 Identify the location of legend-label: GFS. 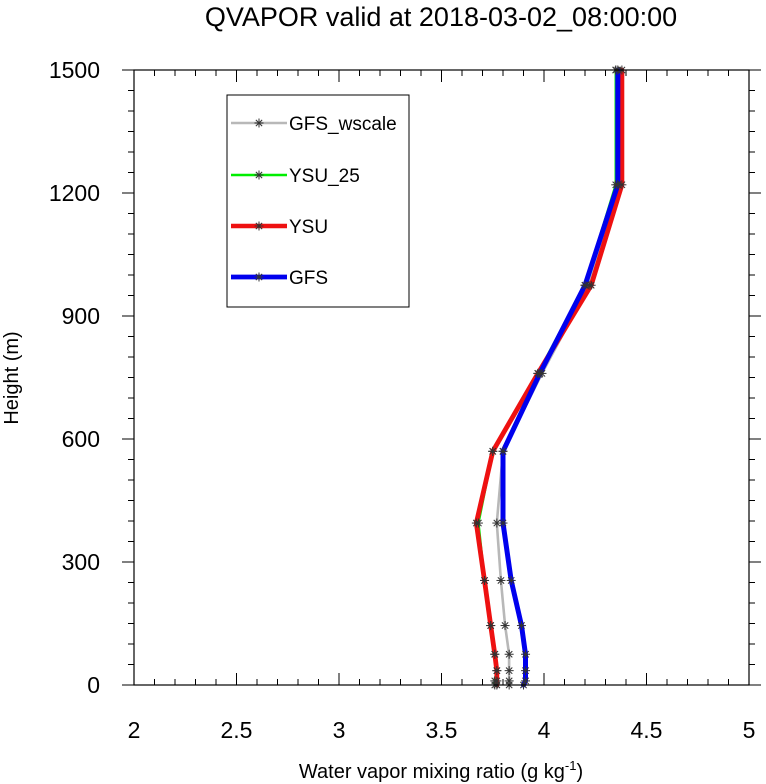
(308, 278).